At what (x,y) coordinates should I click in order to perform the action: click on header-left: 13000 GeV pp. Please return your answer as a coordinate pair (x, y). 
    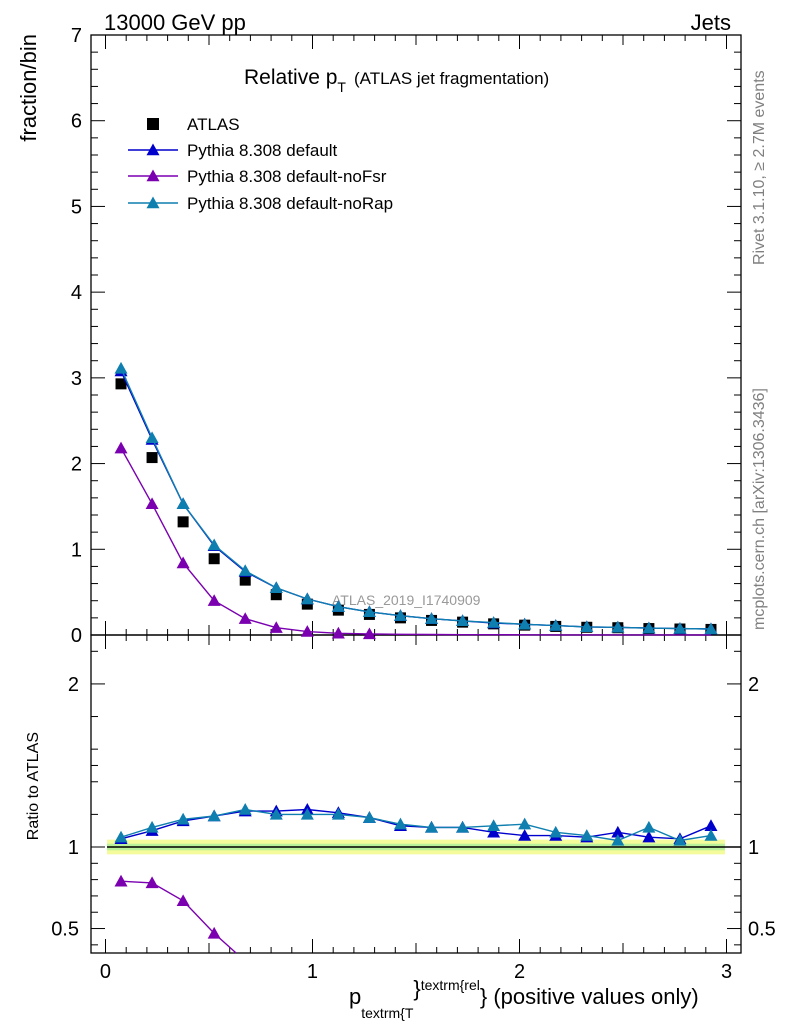
    Looking at the image, I should click on (175, 22).